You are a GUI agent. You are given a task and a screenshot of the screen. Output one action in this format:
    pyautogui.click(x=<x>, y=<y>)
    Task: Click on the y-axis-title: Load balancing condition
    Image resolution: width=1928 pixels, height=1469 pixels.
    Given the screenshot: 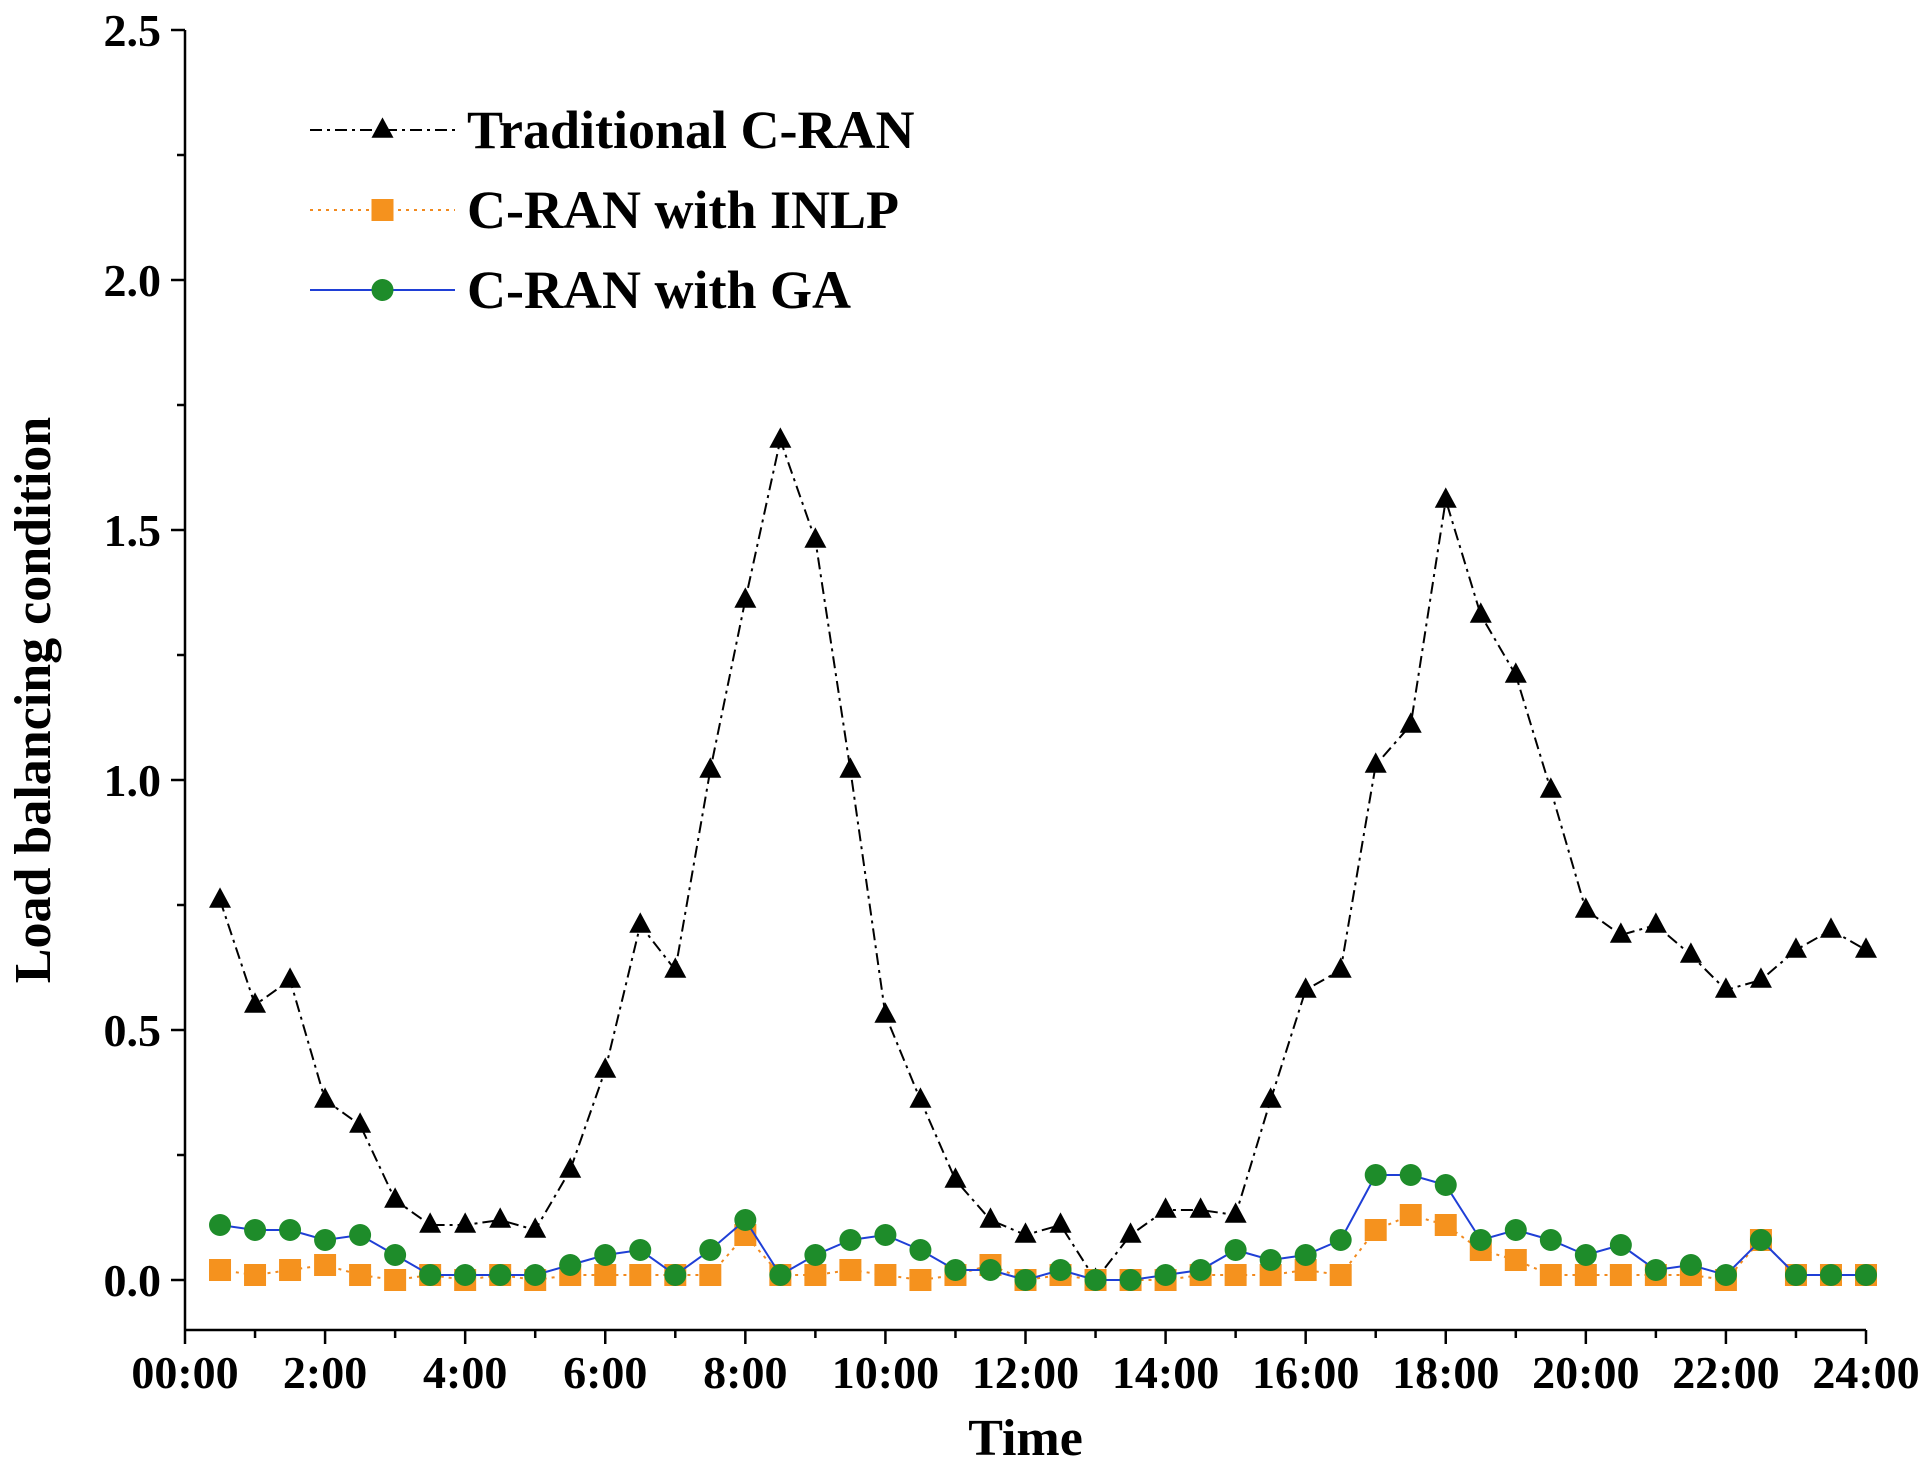 What is the action you would take?
    pyautogui.click(x=33, y=700)
    